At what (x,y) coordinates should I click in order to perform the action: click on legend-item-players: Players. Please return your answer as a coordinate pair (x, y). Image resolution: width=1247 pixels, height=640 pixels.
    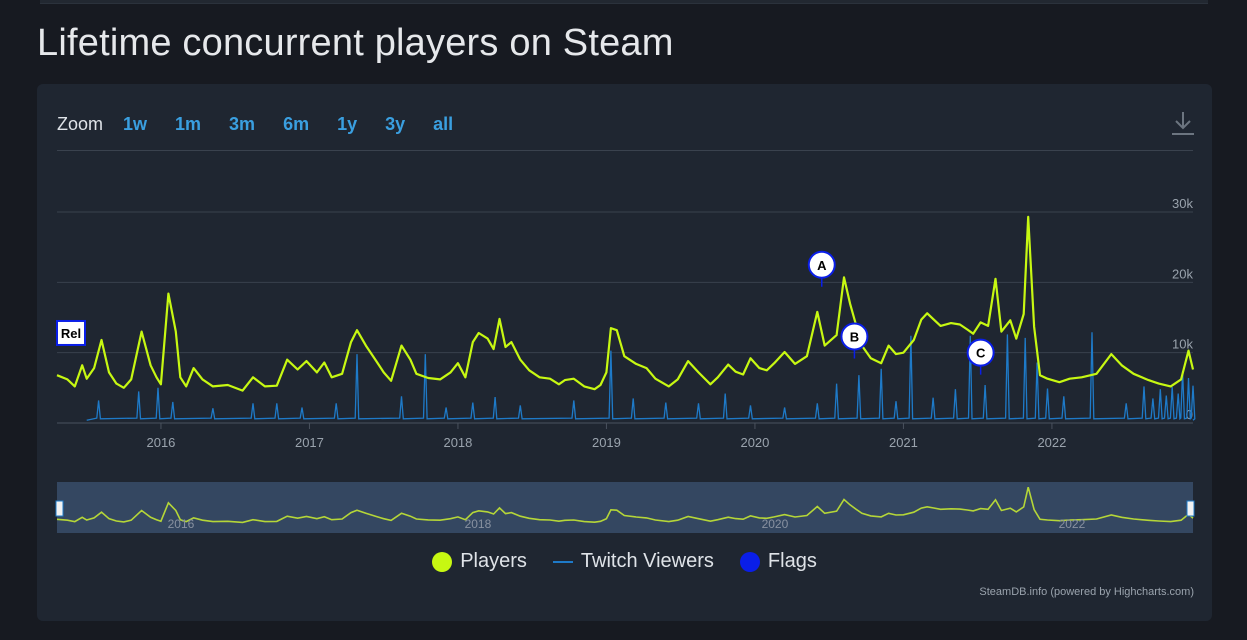
    Looking at the image, I should click on (479, 561).